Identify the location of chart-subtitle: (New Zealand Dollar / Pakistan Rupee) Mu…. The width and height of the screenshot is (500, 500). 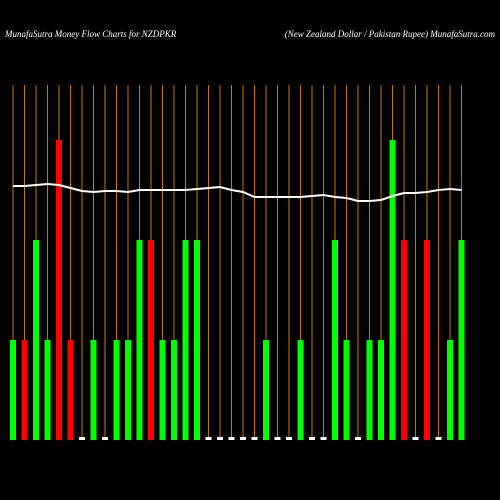
(390, 34).